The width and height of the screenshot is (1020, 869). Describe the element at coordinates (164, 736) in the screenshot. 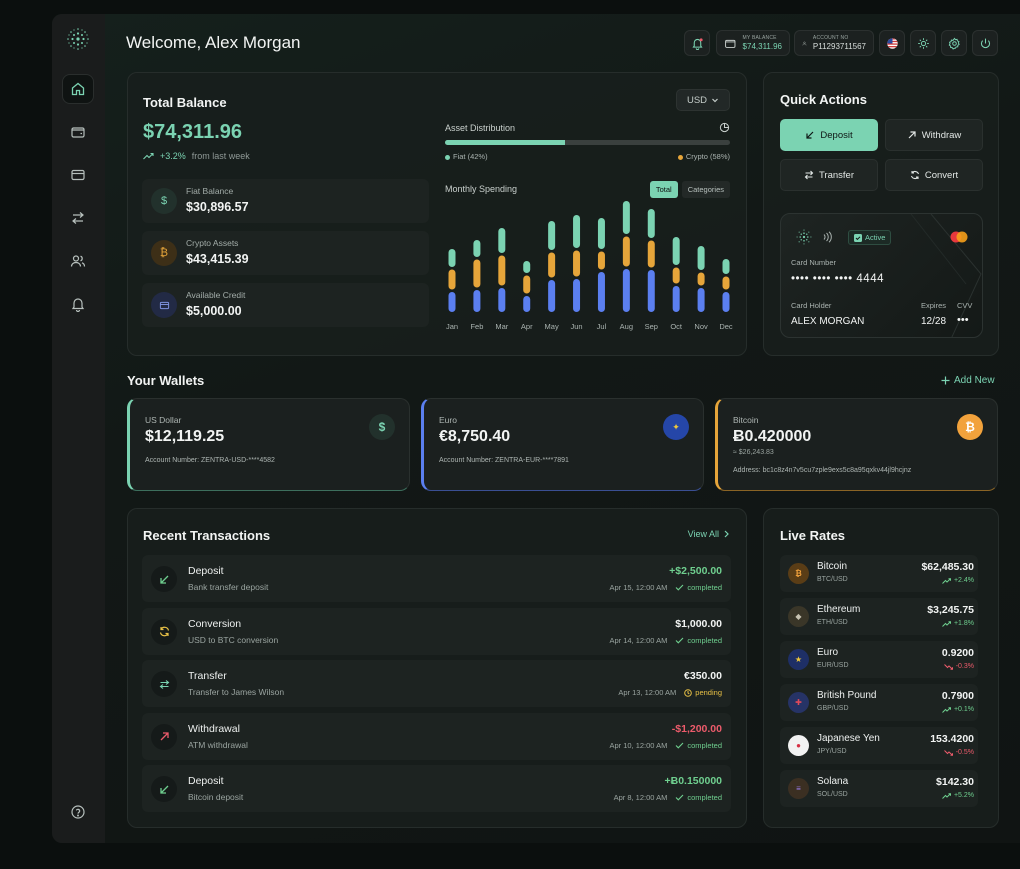

I see `transaction-type-icon` at that location.